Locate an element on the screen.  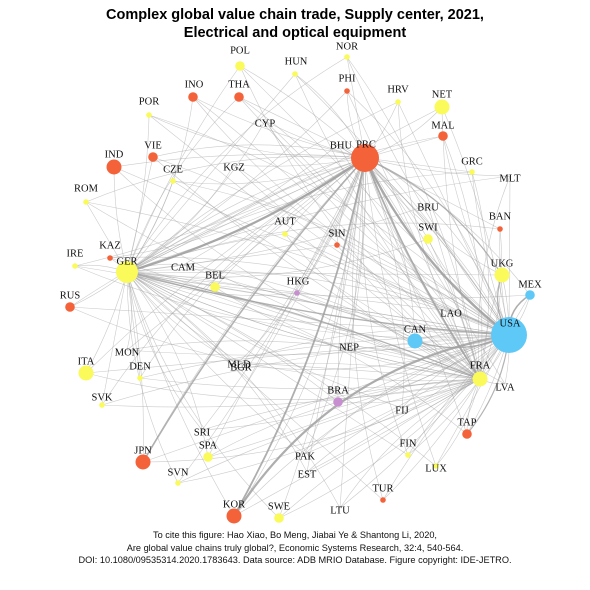
edge-mlt-usa is located at coordinates (509, 255).